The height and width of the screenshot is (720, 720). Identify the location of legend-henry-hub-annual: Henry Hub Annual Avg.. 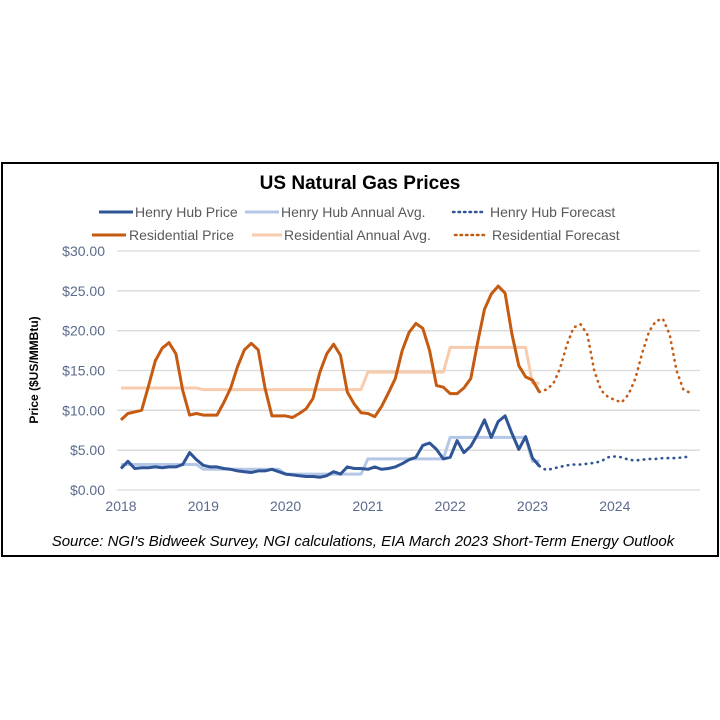
(353, 212).